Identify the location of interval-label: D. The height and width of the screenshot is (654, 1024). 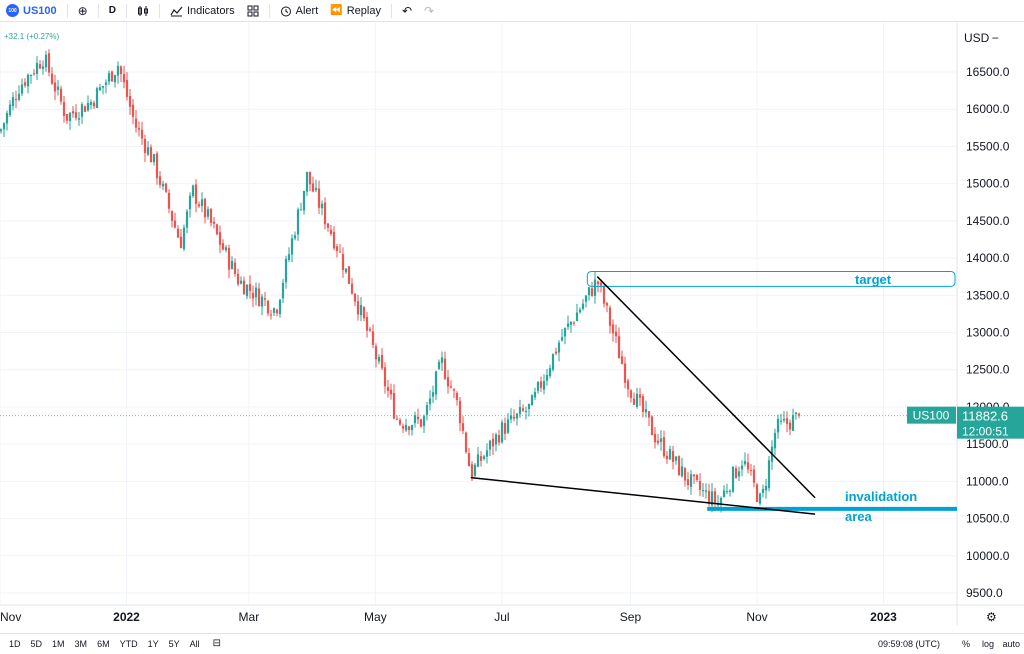
(112, 10).